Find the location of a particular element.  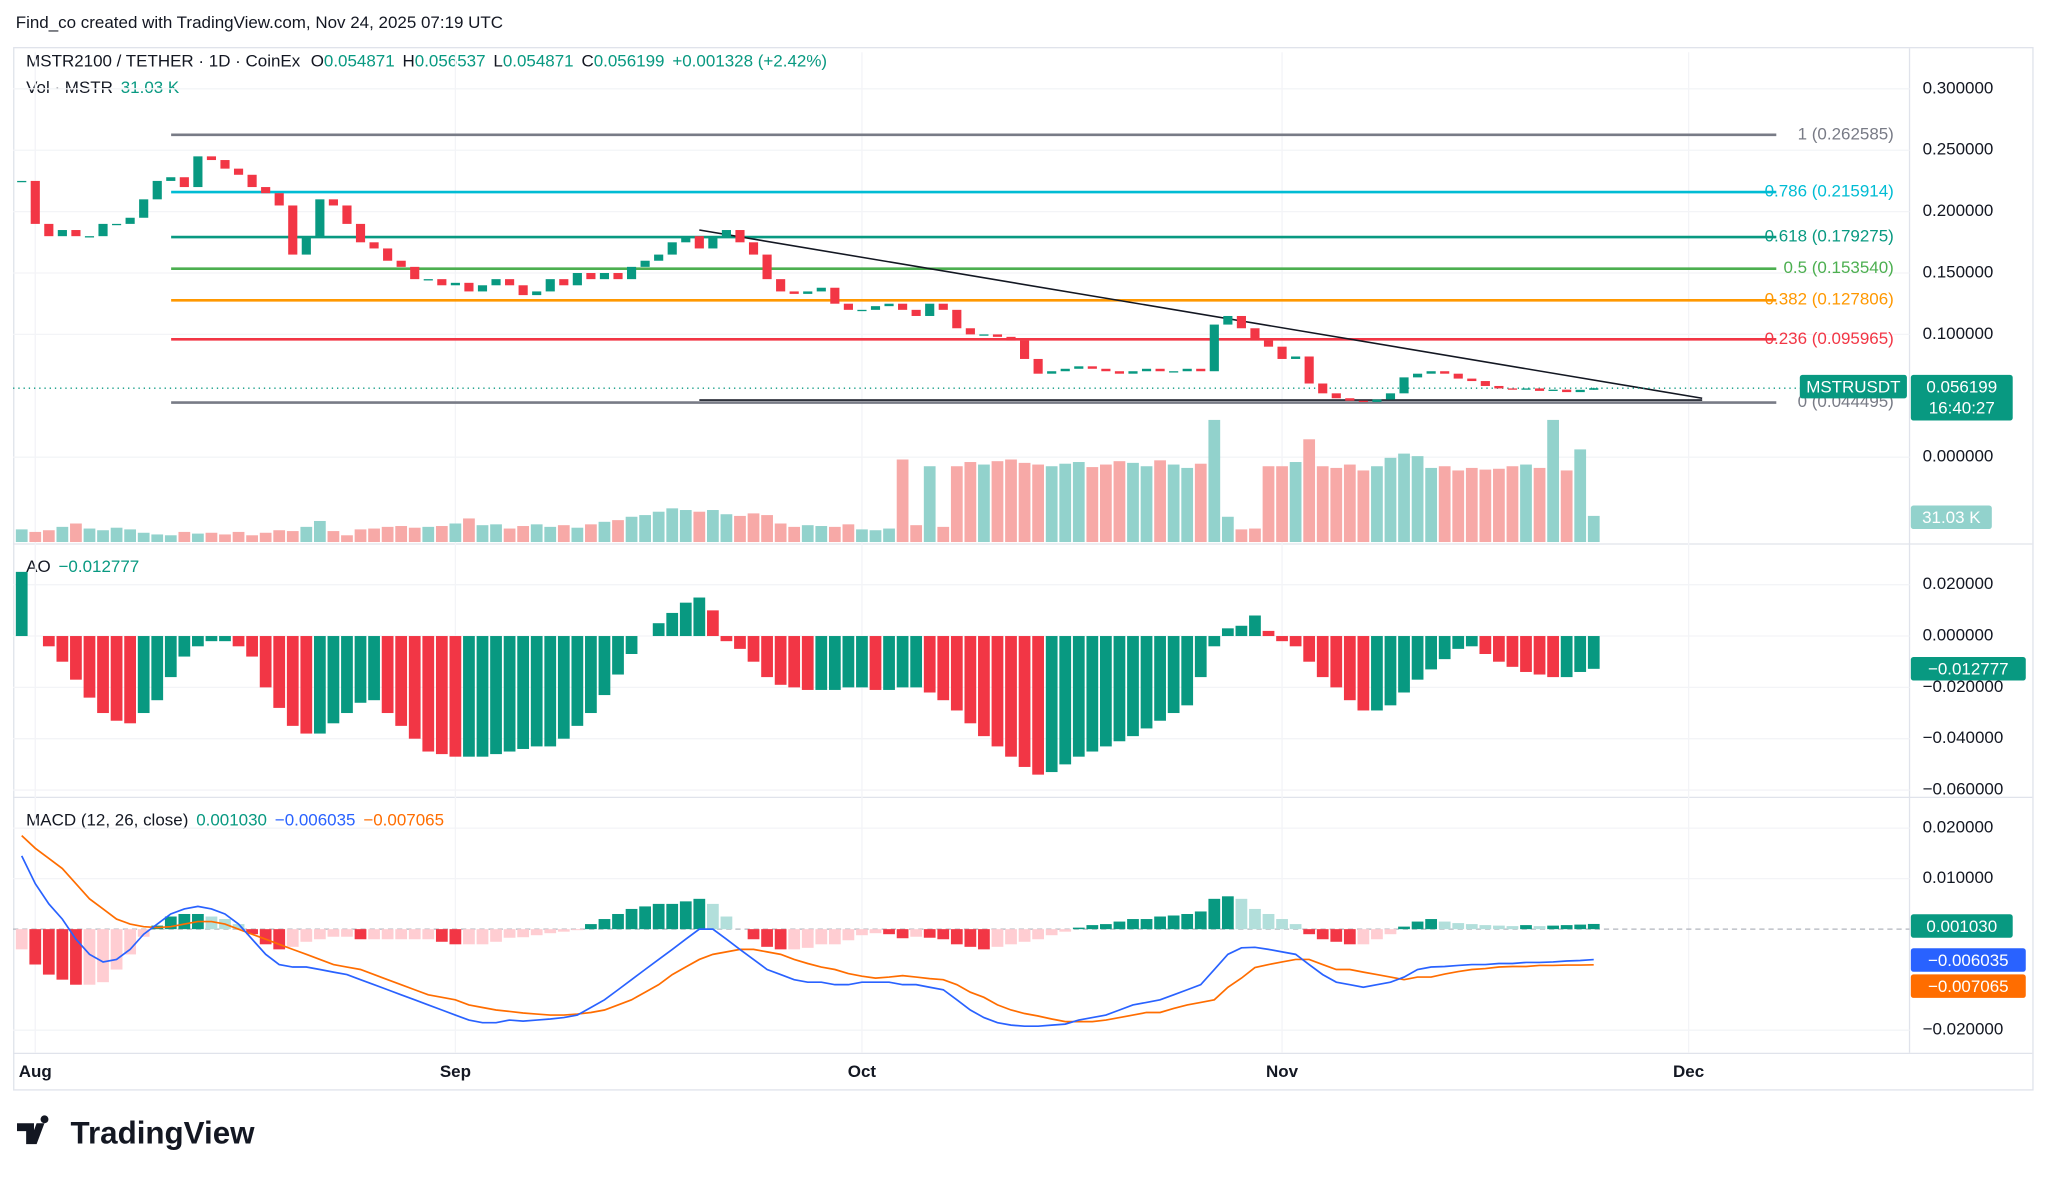

x-tick-label: Aug is located at coordinates (35, 1071).